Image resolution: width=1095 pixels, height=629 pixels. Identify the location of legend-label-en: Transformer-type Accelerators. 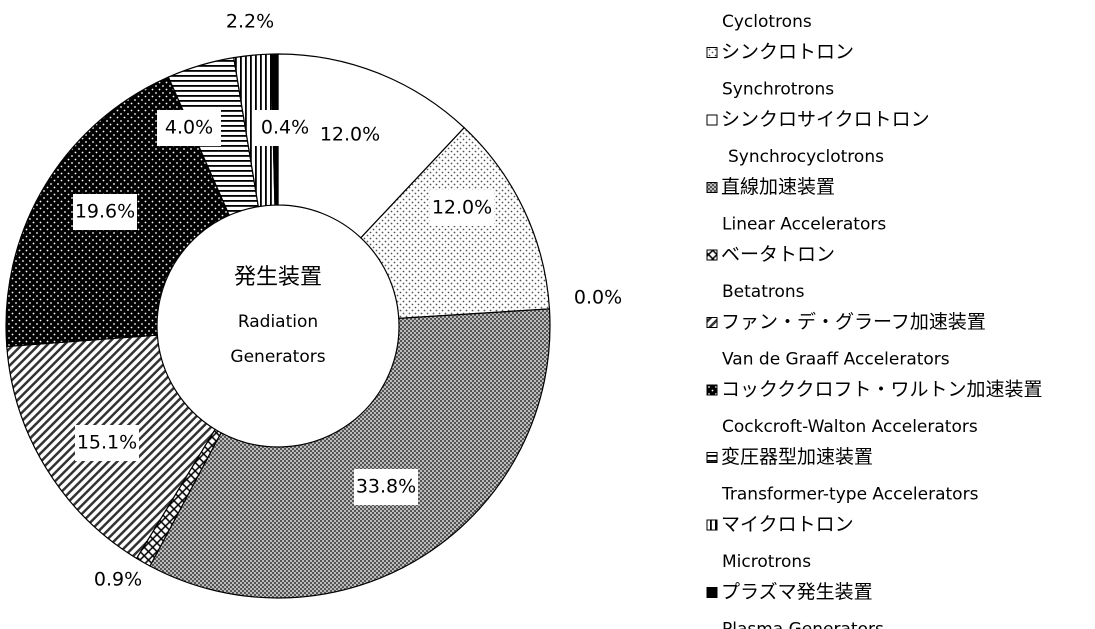
(850, 495).